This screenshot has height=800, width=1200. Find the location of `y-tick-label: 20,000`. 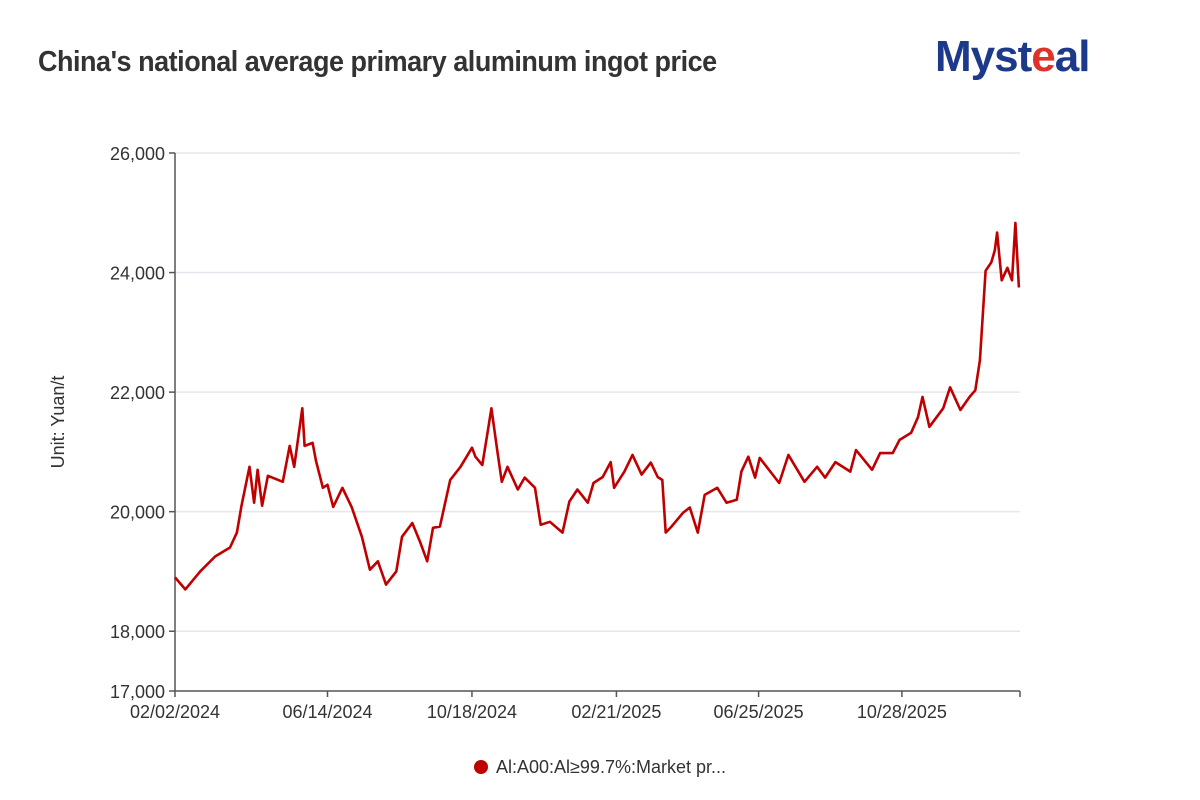

y-tick-label: 20,000 is located at coordinates (137, 513).